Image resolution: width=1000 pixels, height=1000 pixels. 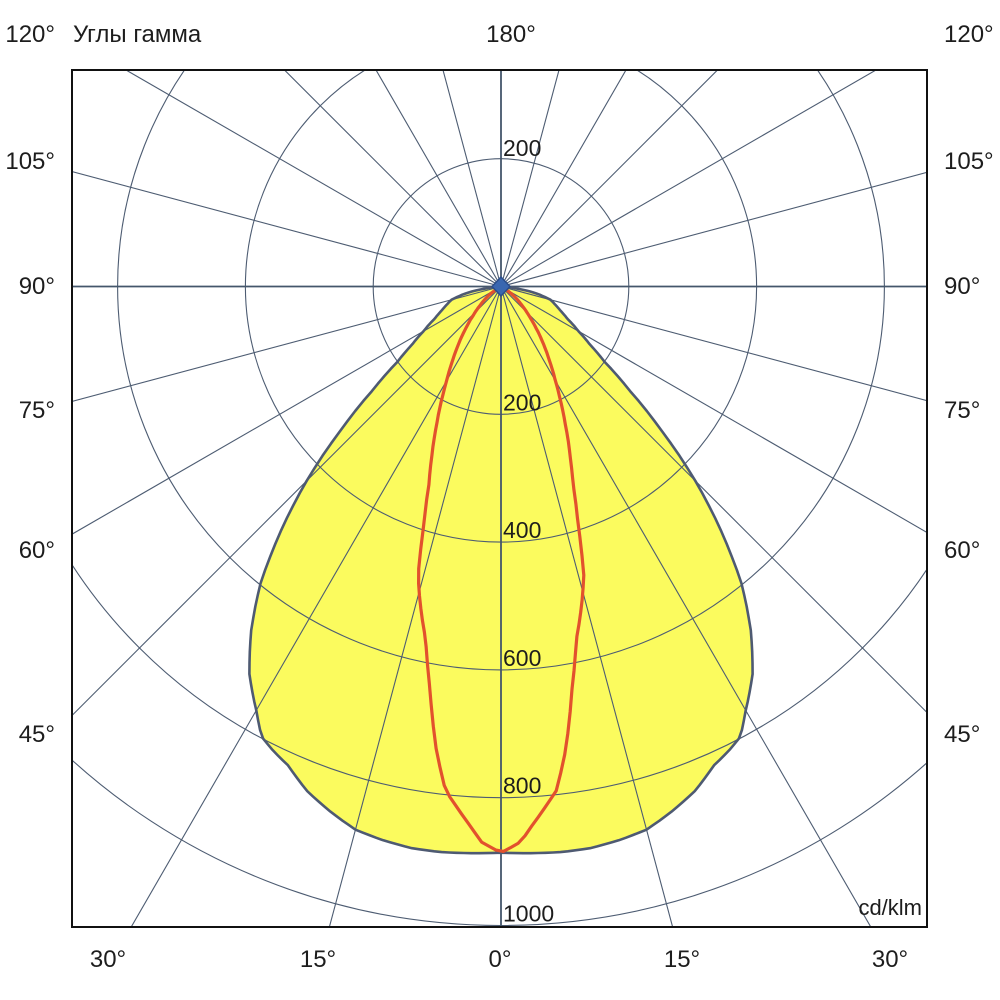 What do you see at coordinates (37, 410) in the screenshot?
I see `angle-label-left-3: 75°` at bounding box center [37, 410].